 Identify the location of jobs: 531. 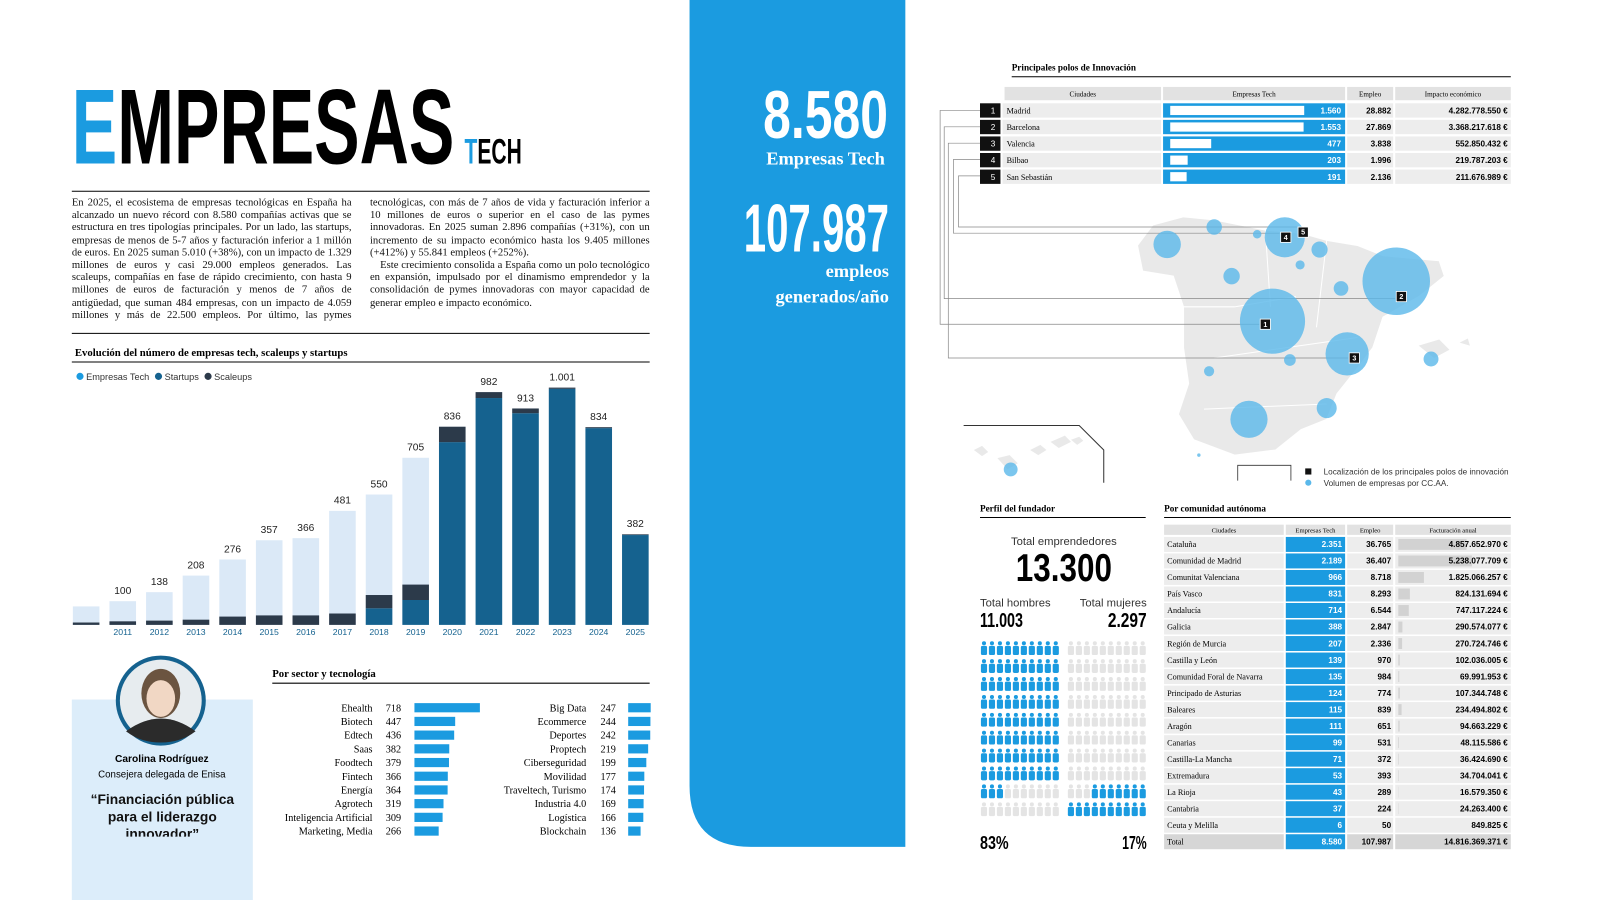
(1384, 742).